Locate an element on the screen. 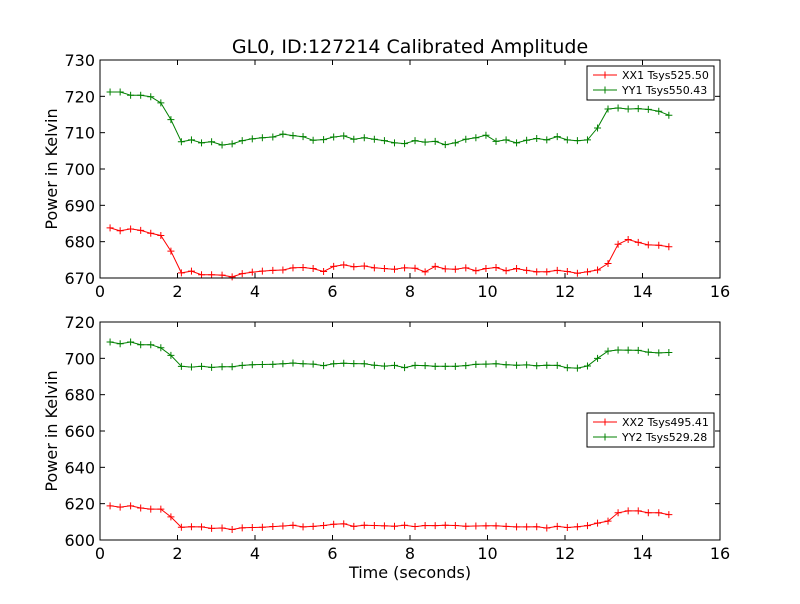 The image size is (800, 604). y-tick-label: 690 is located at coordinates (79, 205).